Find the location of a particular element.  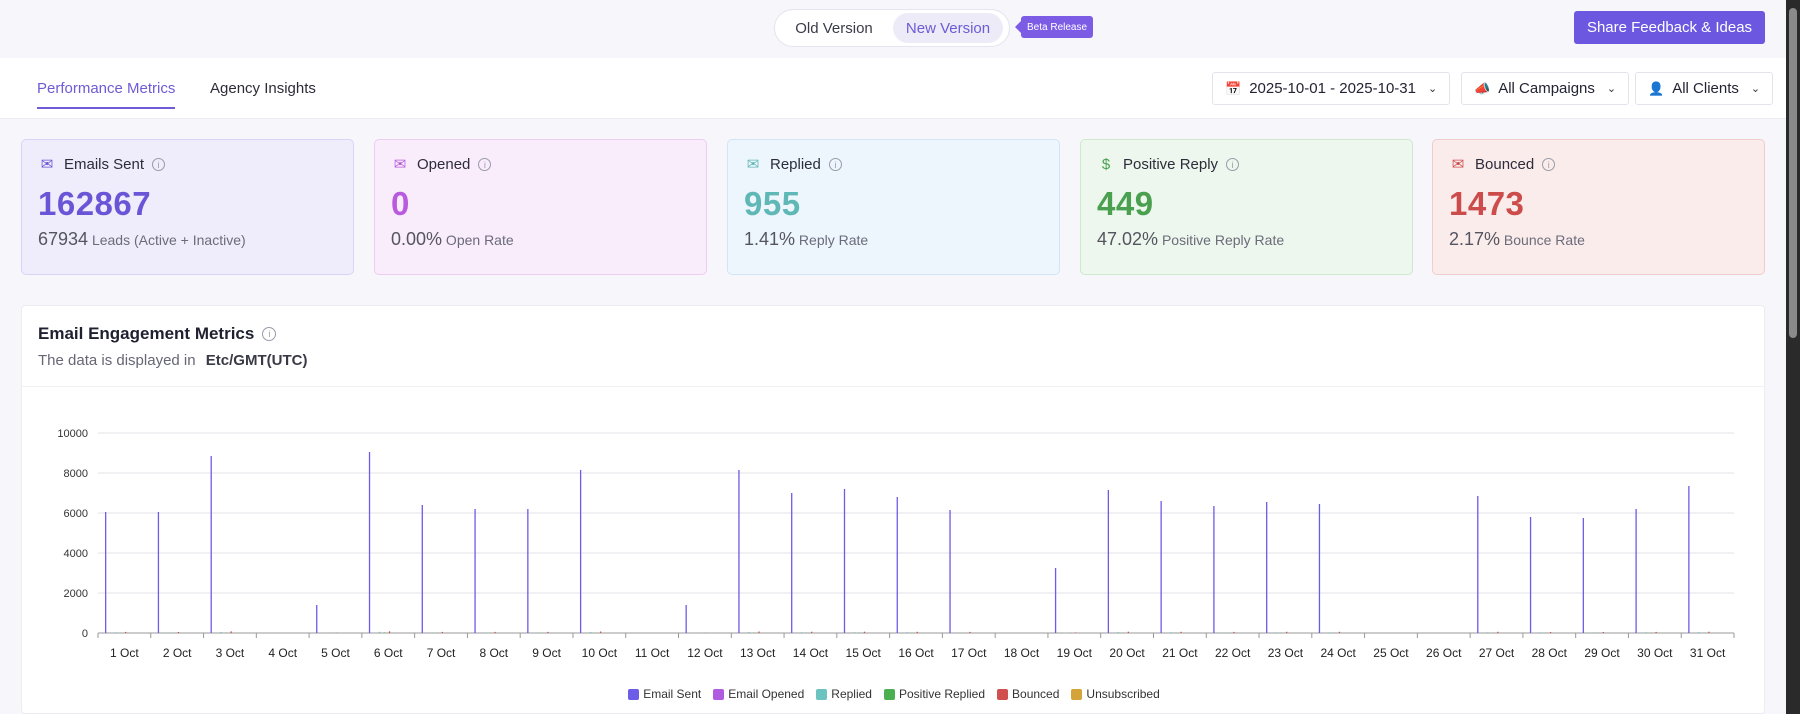

new-version-button: New Version is located at coordinates (948, 28).